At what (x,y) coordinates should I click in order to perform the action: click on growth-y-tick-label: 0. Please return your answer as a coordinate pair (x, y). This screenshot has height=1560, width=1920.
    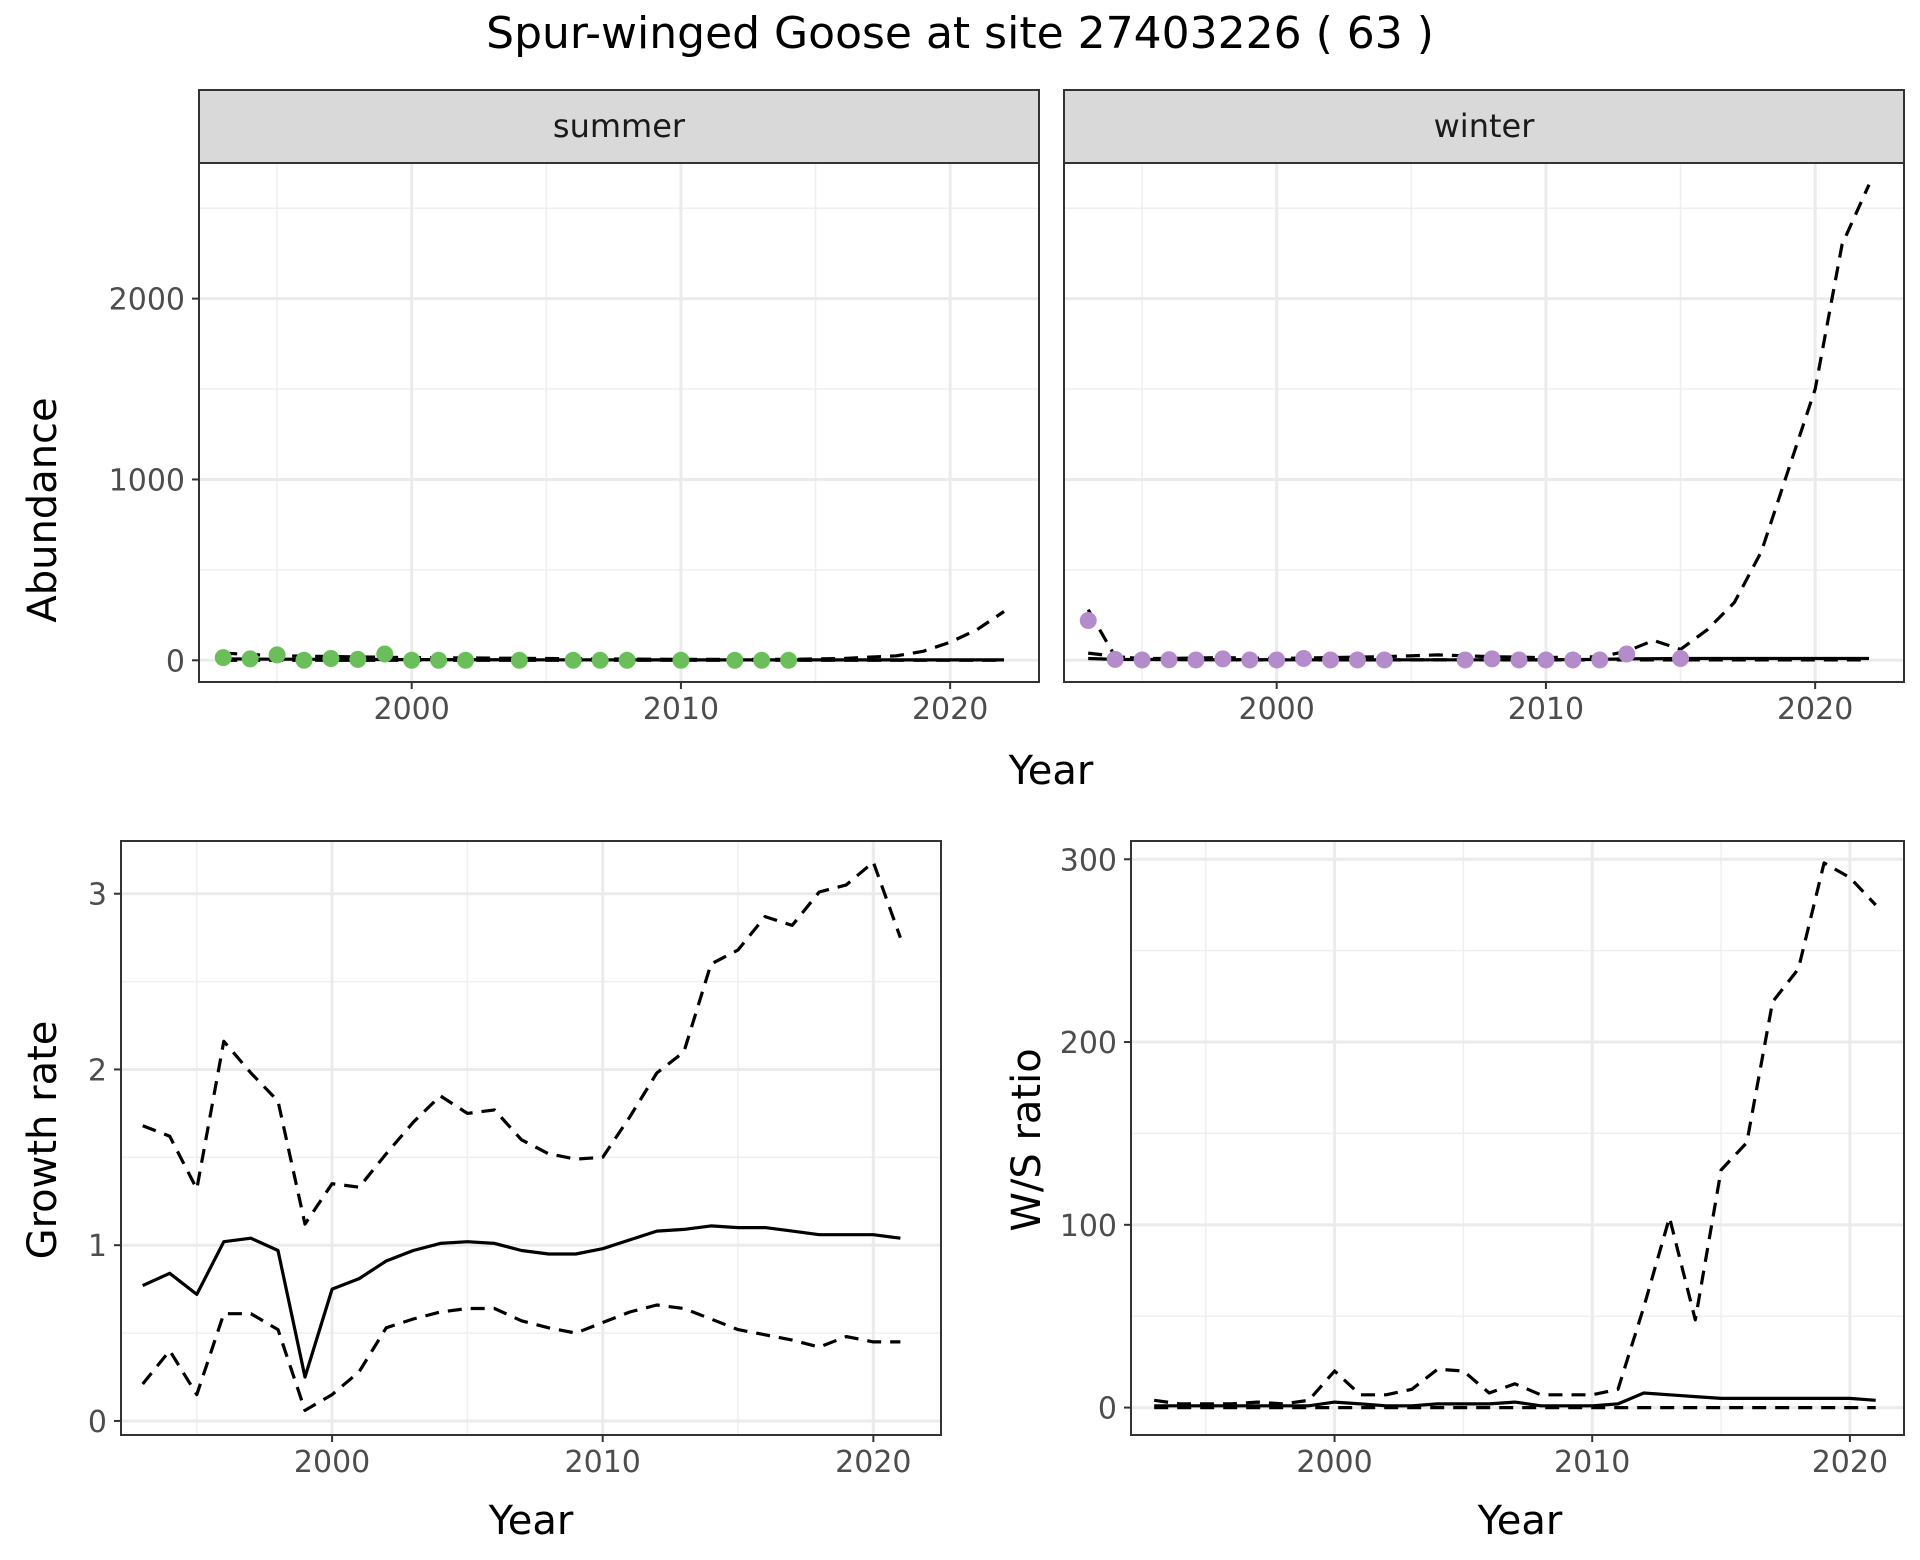
    Looking at the image, I should click on (97, 1422).